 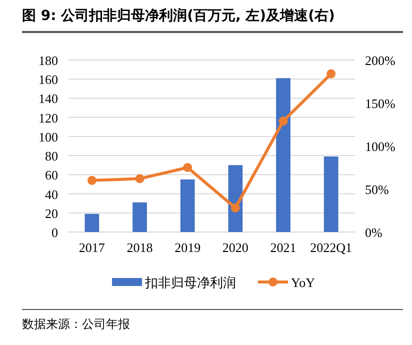 What do you see at coordinates (55, 232) in the screenshot?
I see `y-tick-label: 0` at bounding box center [55, 232].